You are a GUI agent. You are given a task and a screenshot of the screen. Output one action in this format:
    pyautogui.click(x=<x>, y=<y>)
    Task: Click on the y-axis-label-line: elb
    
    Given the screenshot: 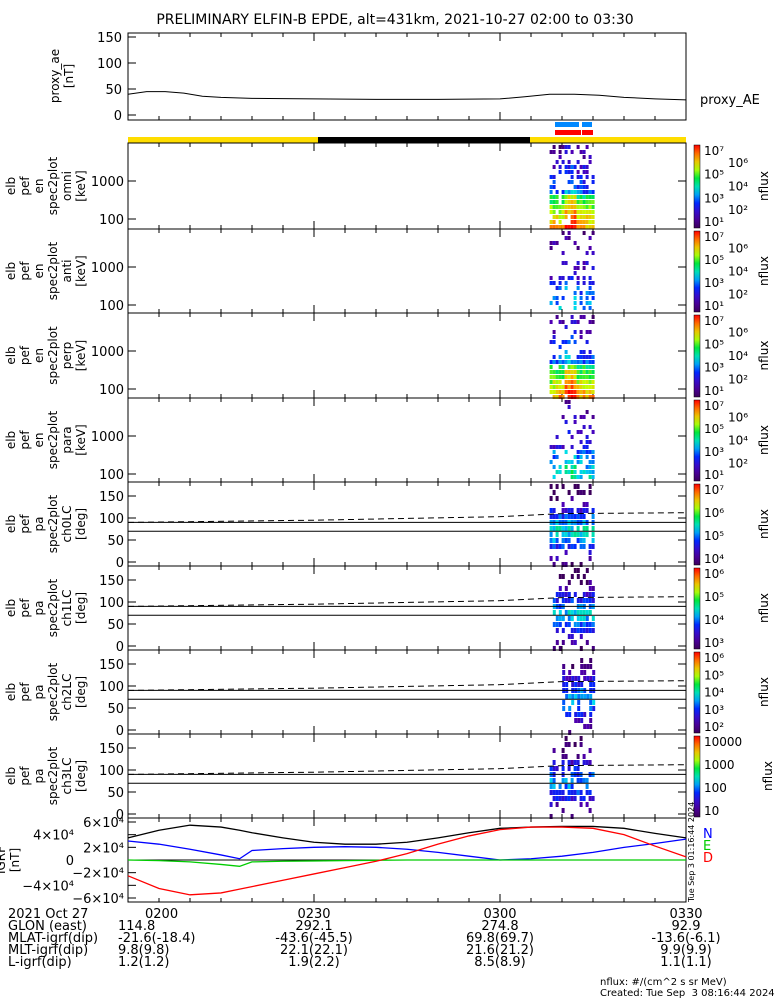 What is the action you would take?
    pyautogui.click(x=11, y=692)
    